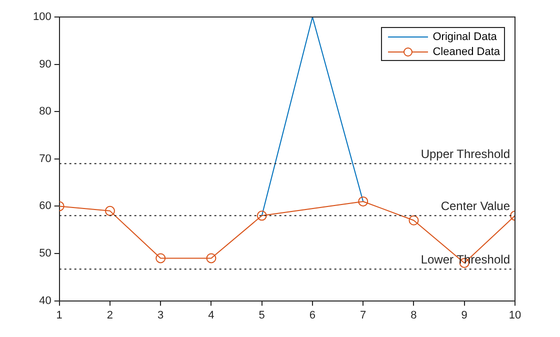  What do you see at coordinates (161, 315) in the screenshot?
I see `x-tick-label: 3` at bounding box center [161, 315].